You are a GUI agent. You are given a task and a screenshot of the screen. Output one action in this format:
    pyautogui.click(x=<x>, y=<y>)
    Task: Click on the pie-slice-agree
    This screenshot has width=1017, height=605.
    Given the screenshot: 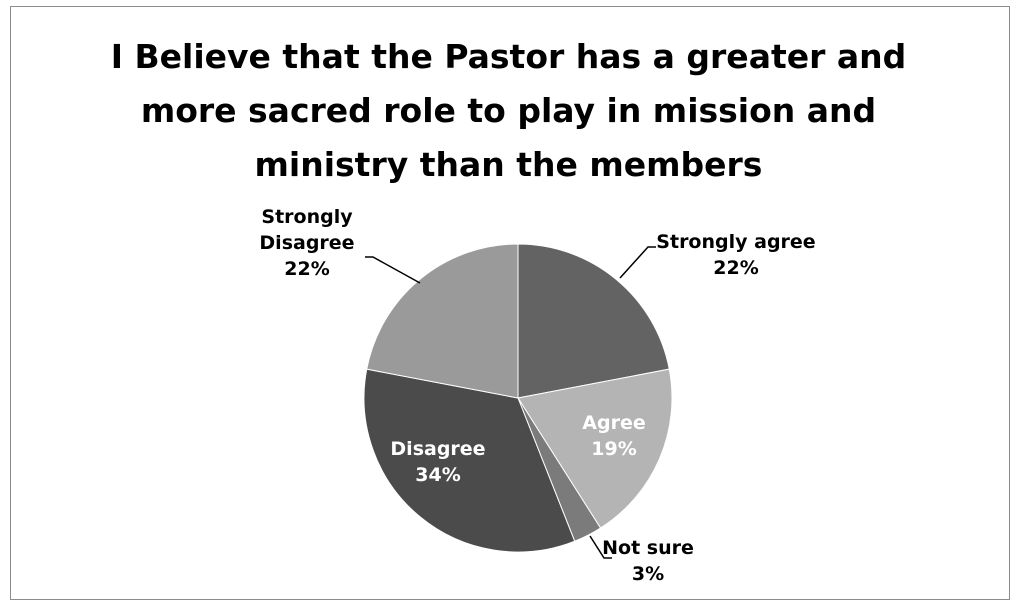 What is the action you would take?
    pyautogui.click(x=595, y=448)
    